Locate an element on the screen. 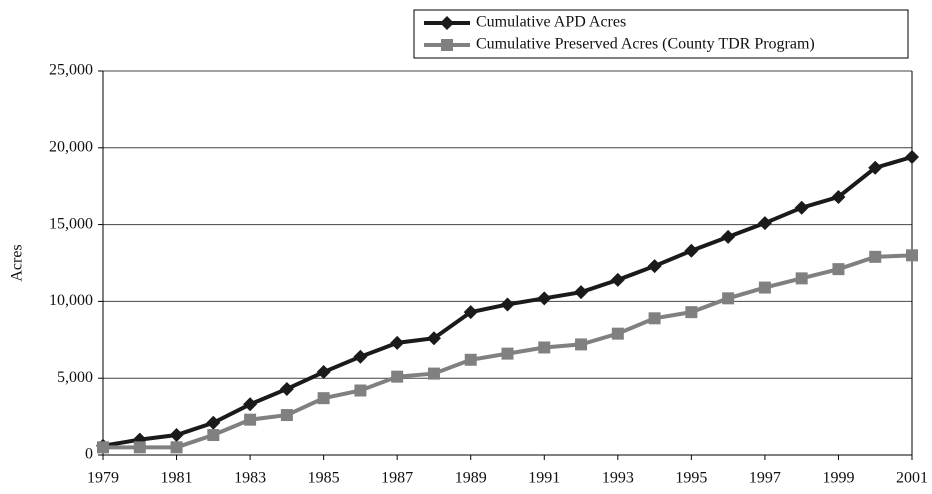  x-tick-label: 1993 is located at coordinates (618, 478).